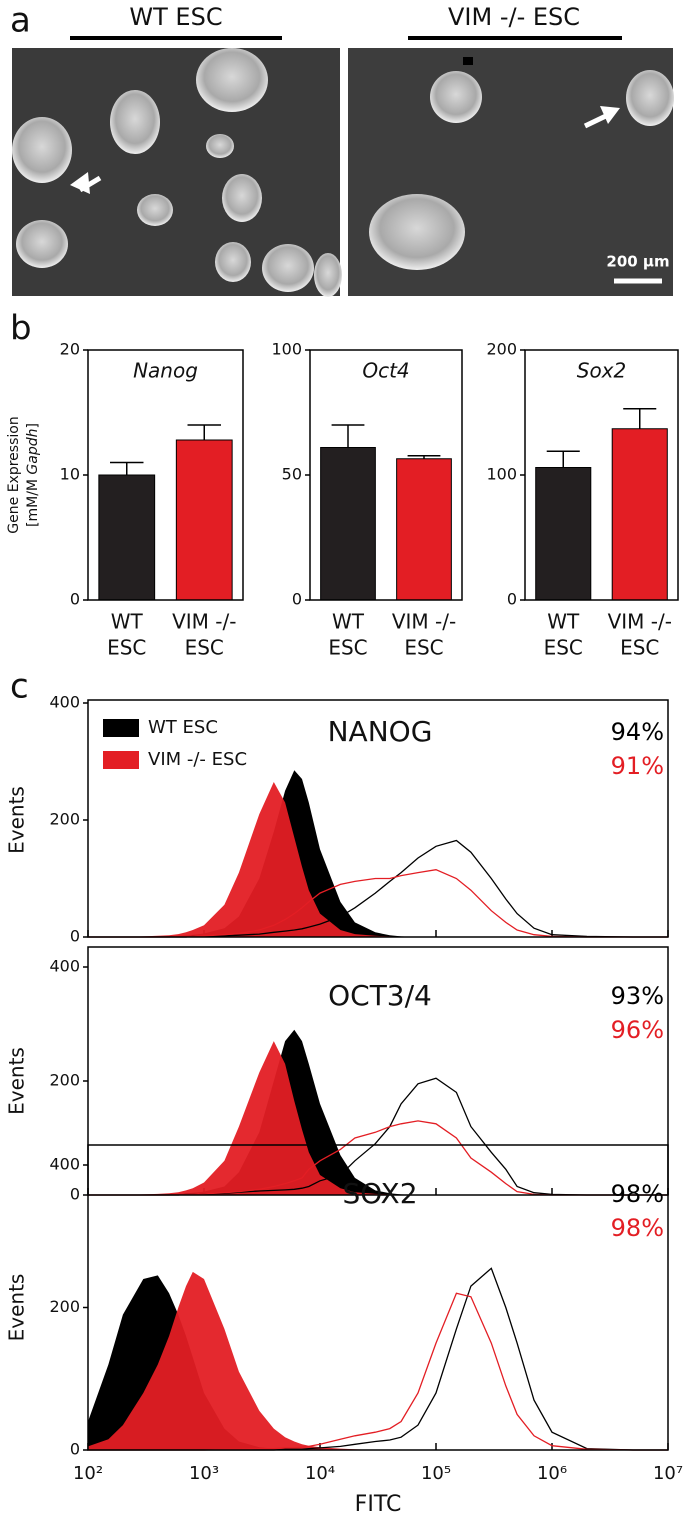  Describe the element at coordinates (637, 1030) in the screenshot. I see `percent-label: 96%` at that location.